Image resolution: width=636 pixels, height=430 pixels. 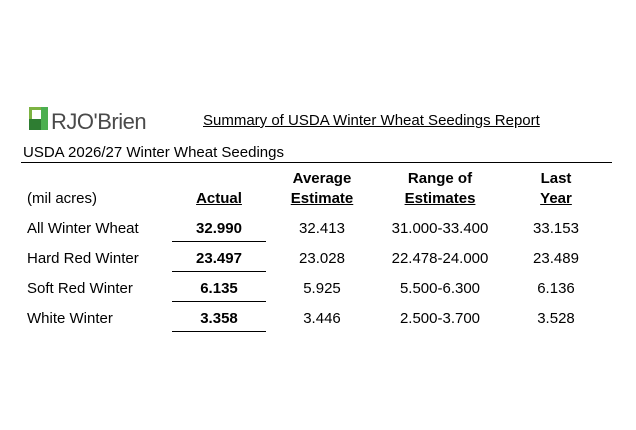 What do you see at coordinates (99, 121) in the screenshot?
I see `logo-text: RJO'Brien` at bounding box center [99, 121].